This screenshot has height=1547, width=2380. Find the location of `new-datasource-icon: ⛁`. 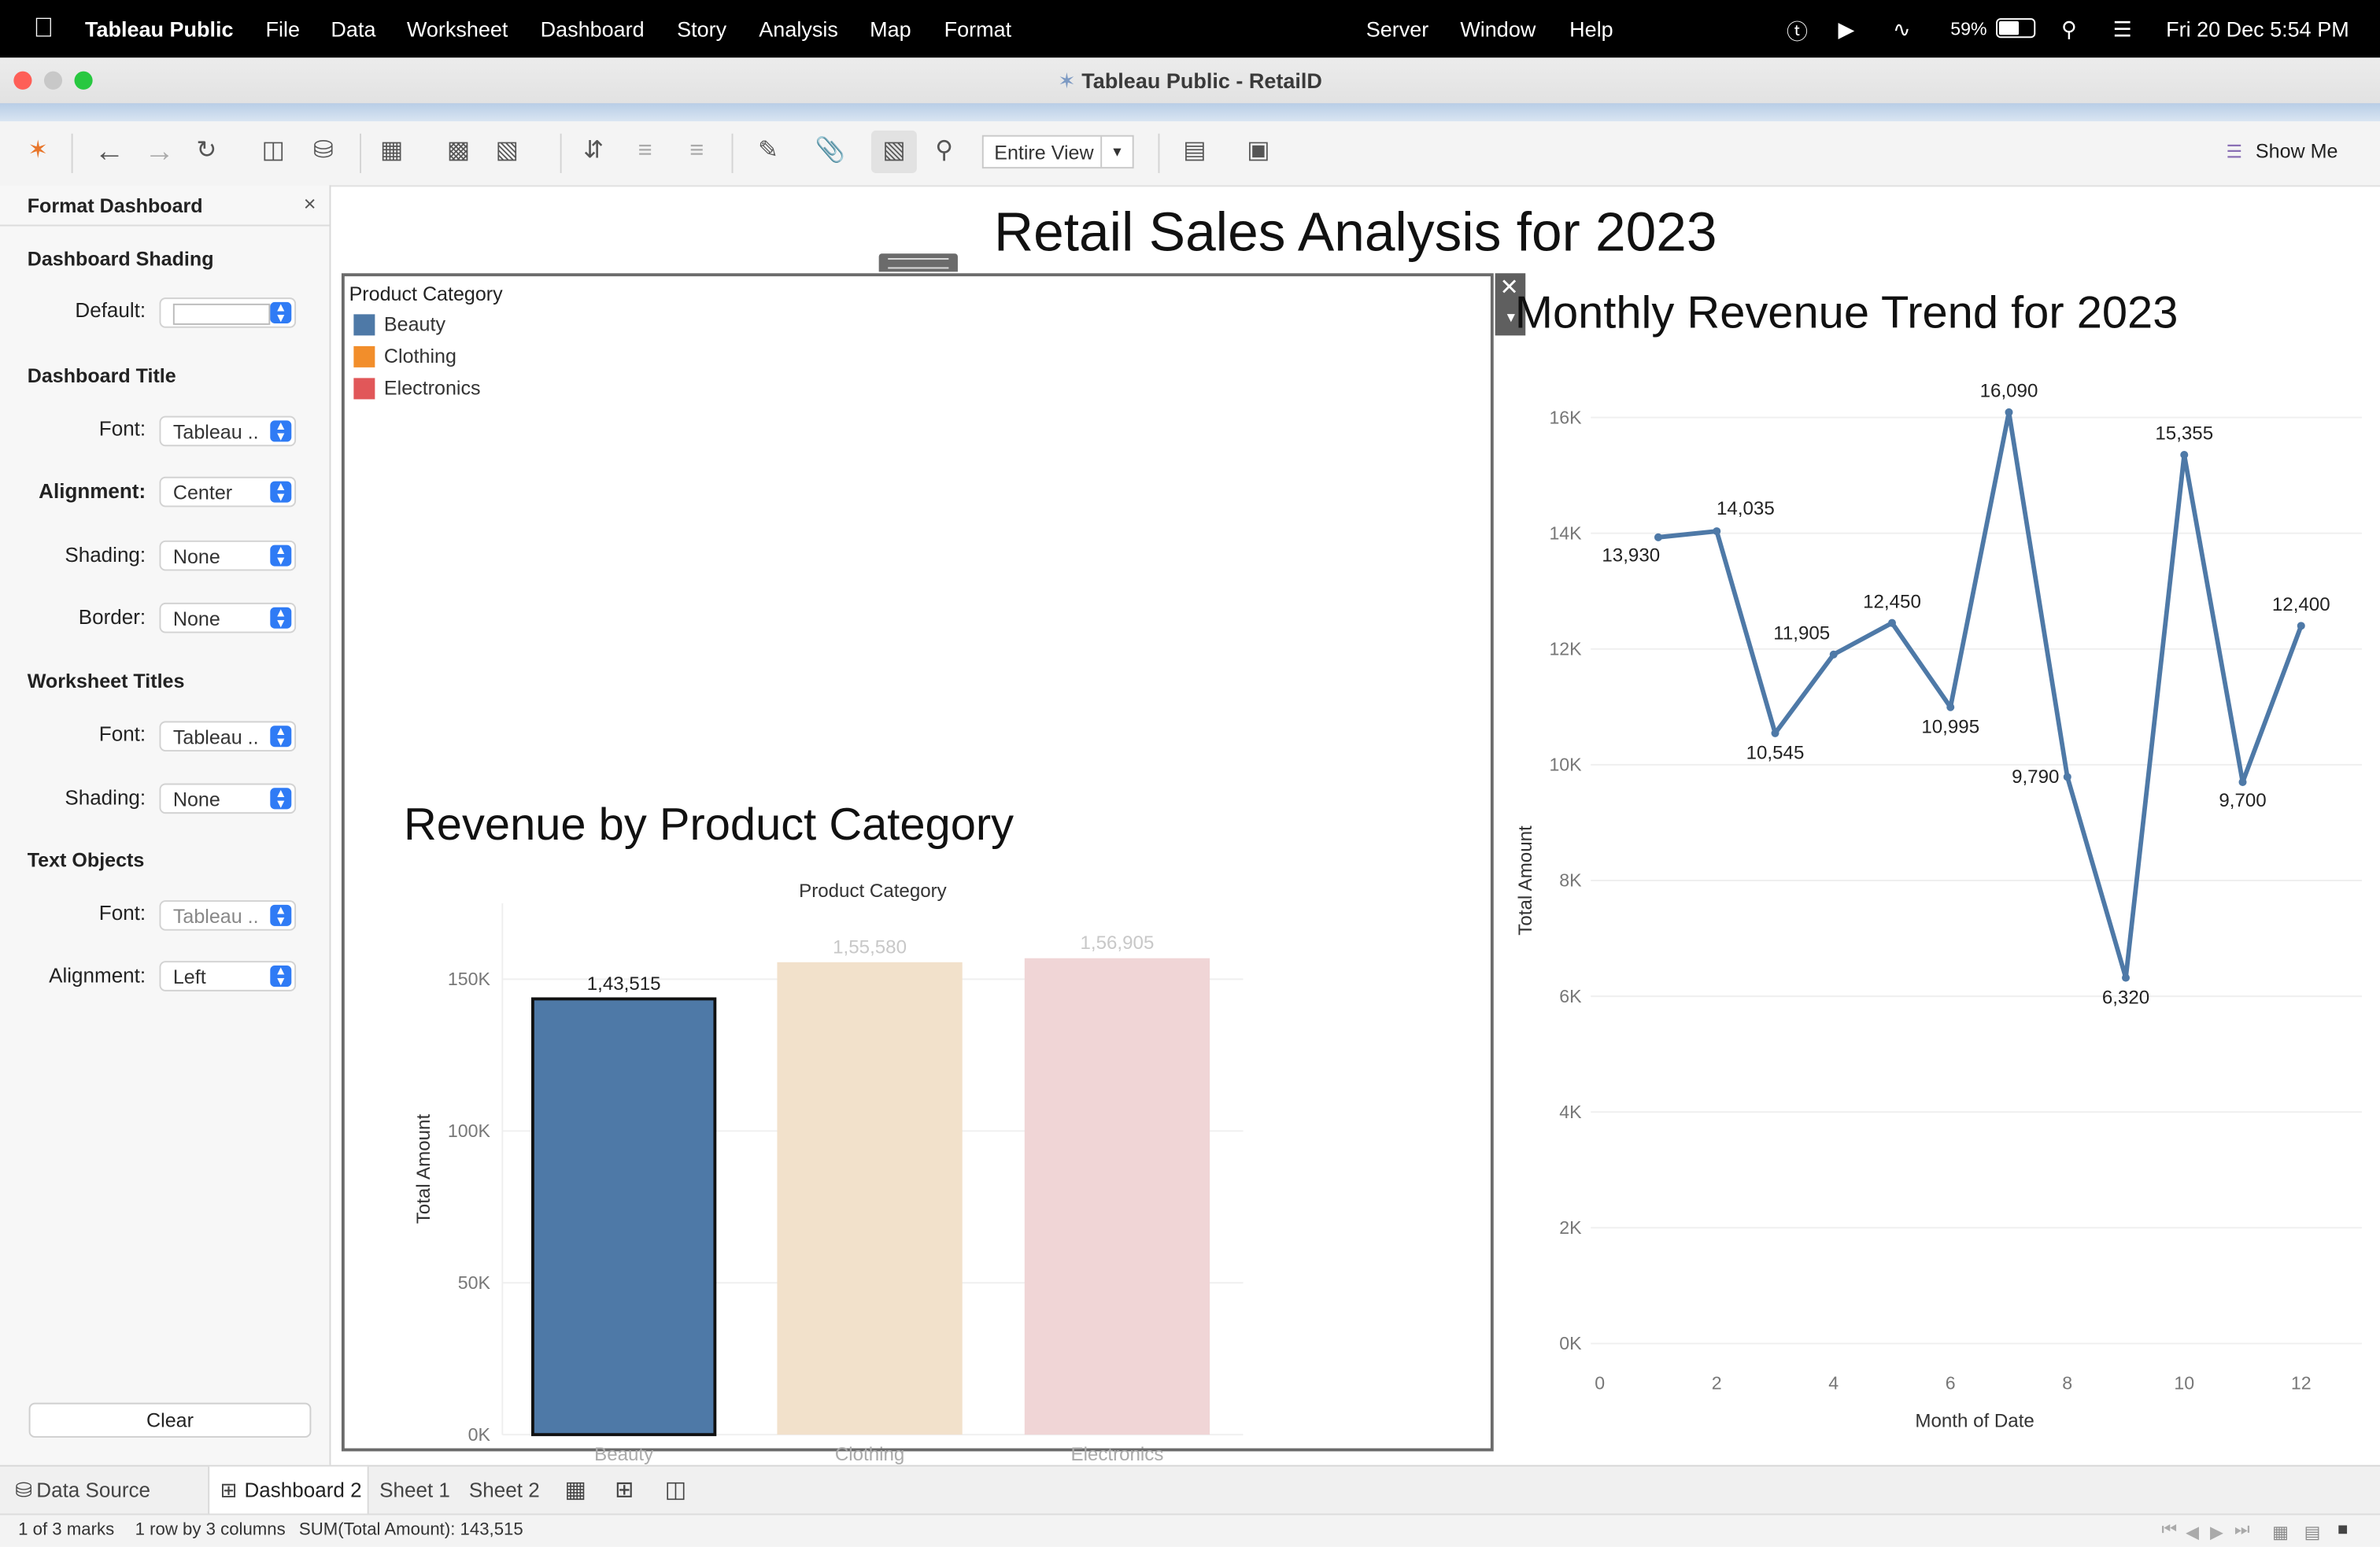

new-datasource-icon: ⛁ is located at coordinates (323, 151).